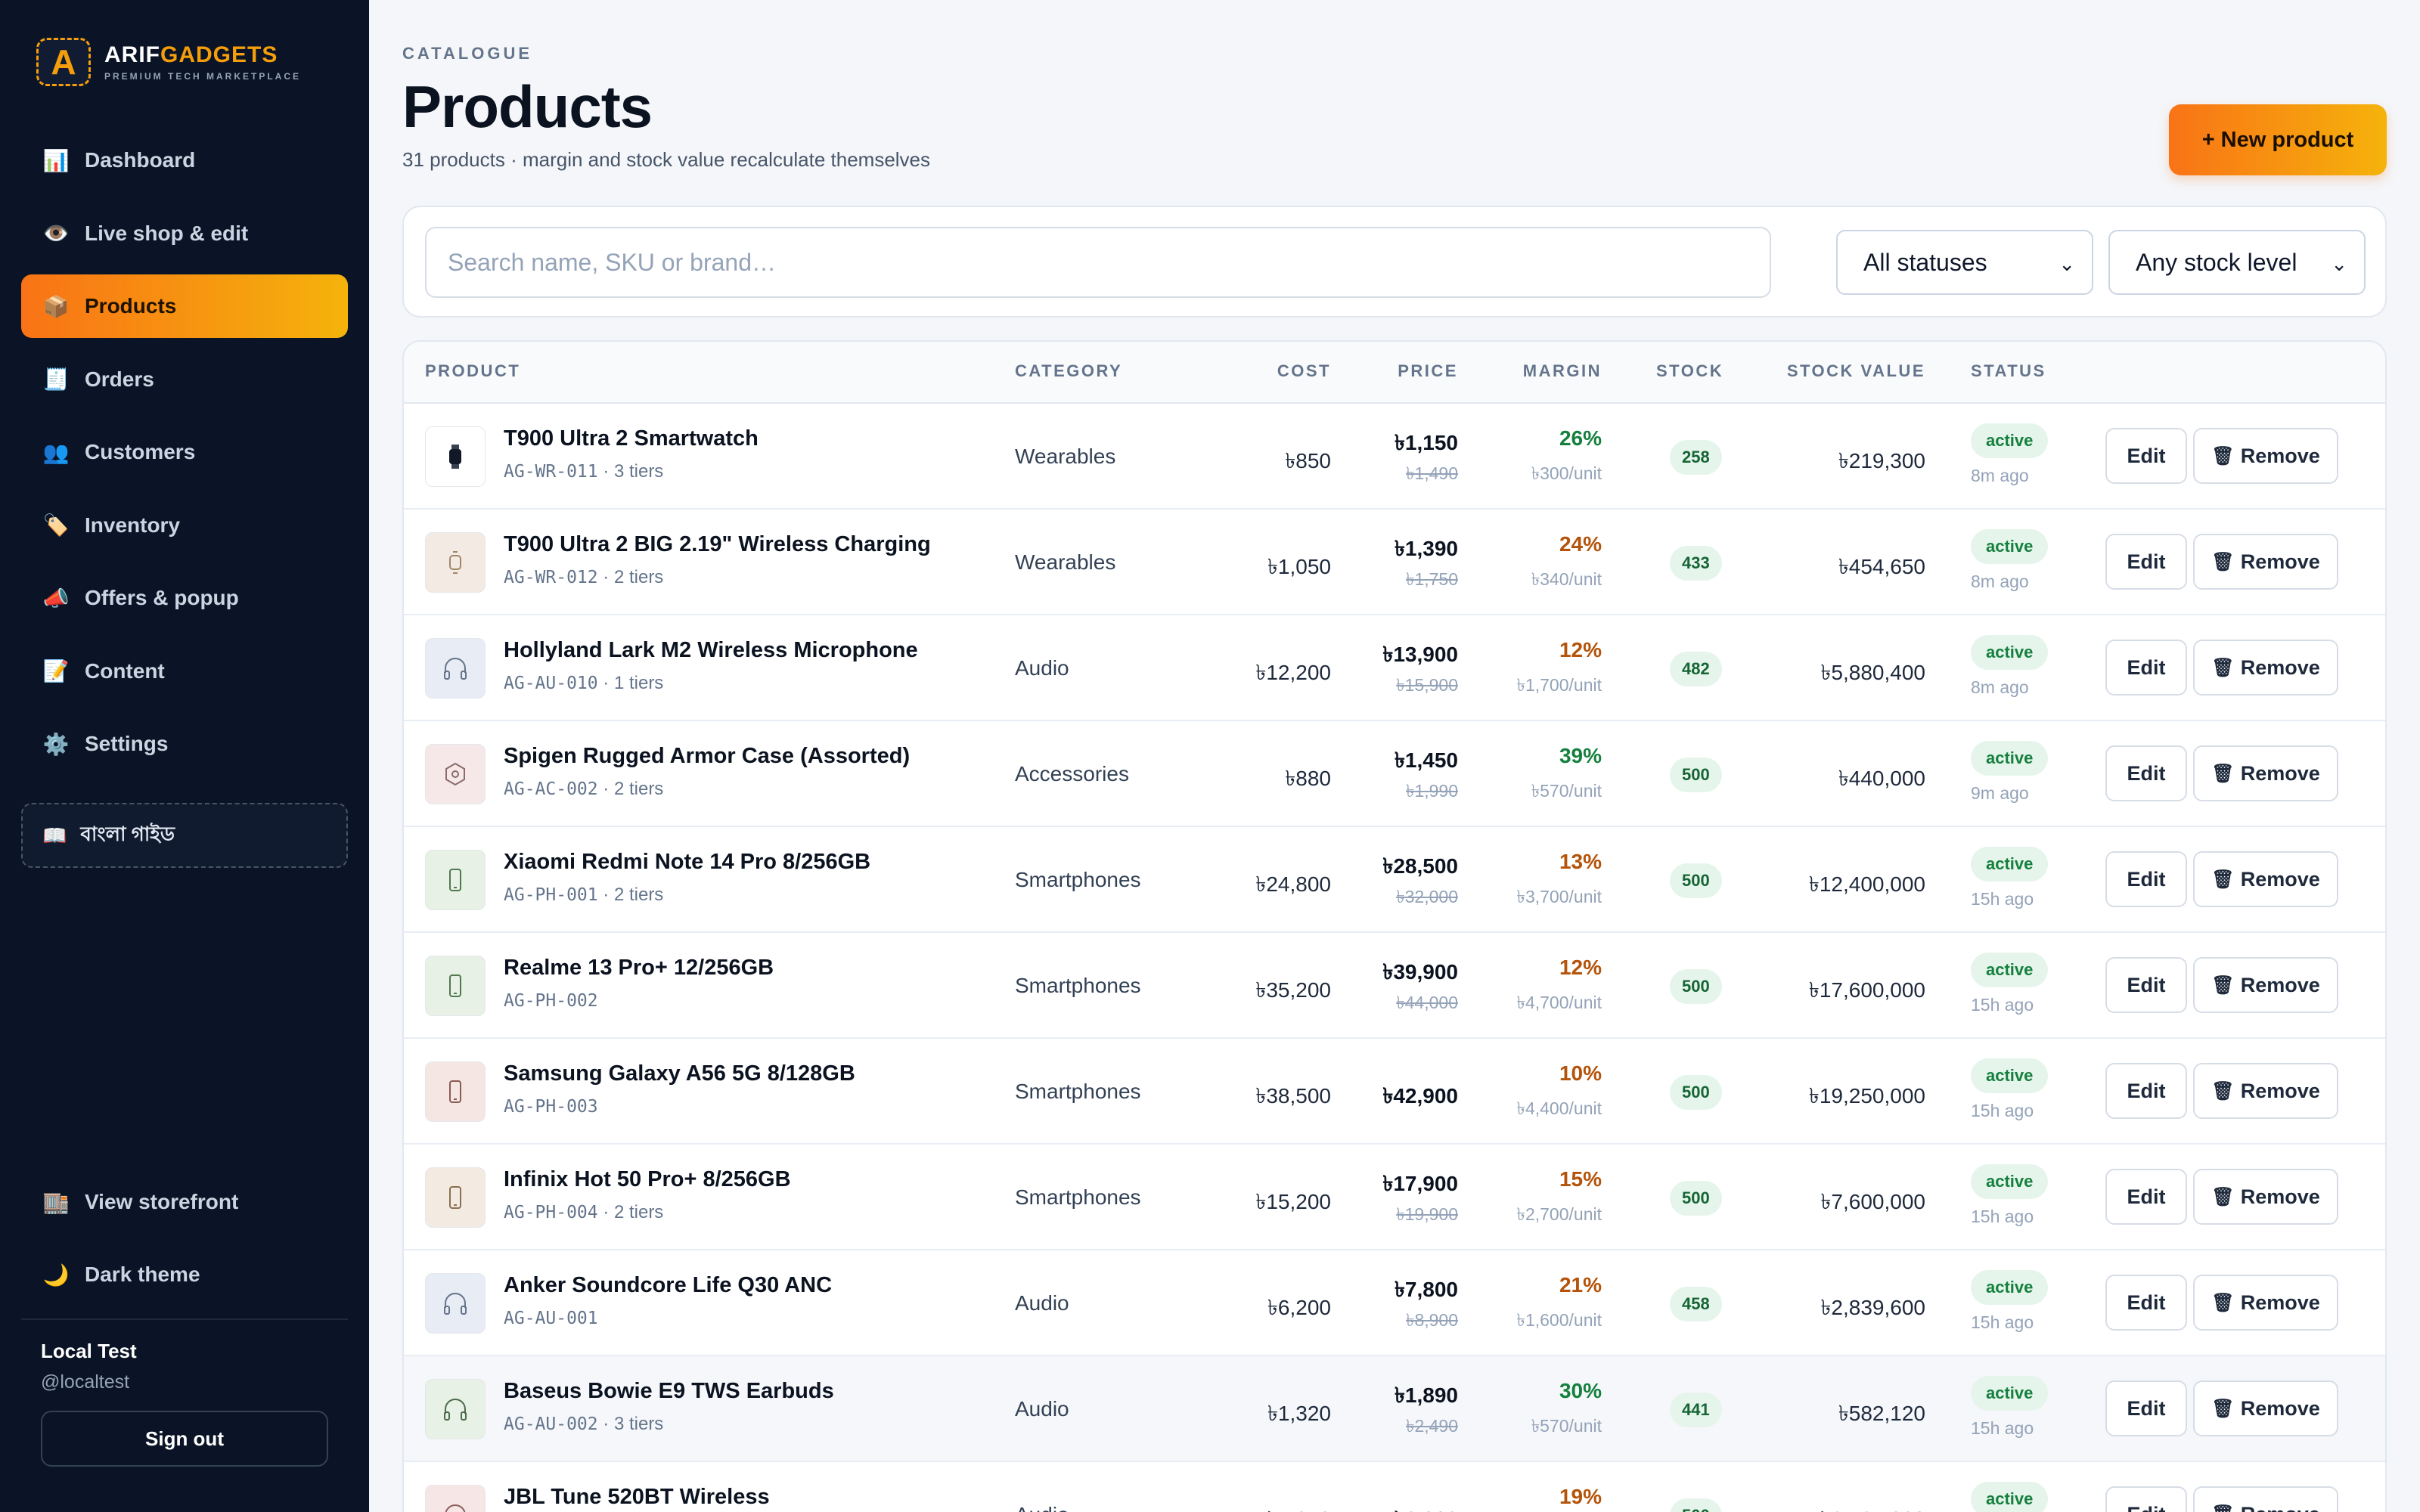 Image resolution: width=2420 pixels, height=1512 pixels. What do you see at coordinates (1304, 371) in the screenshot?
I see `column-header-cost: COST` at bounding box center [1304, 371].